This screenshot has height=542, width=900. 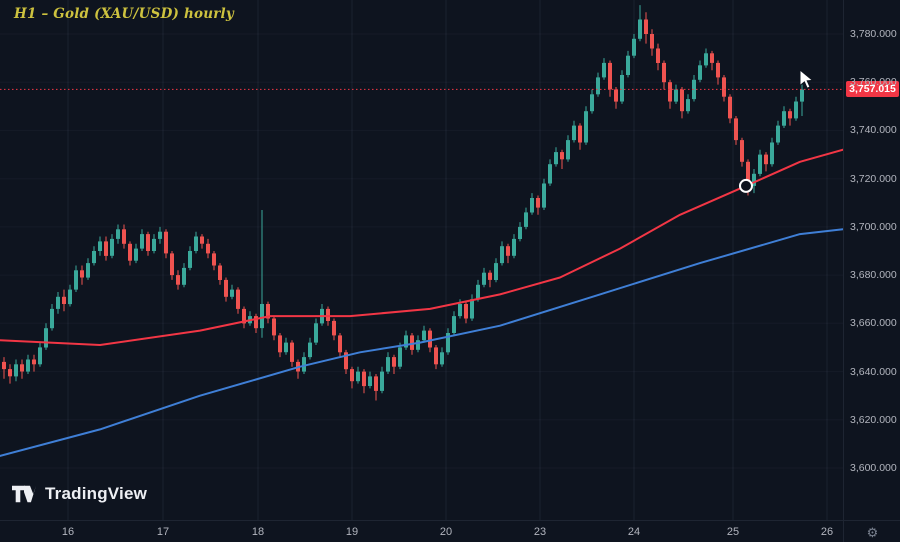 What do you see at coordinates (163, 532) in the screenshot?
I see `time-axis-label: 17` at bounding box center [163, 532].